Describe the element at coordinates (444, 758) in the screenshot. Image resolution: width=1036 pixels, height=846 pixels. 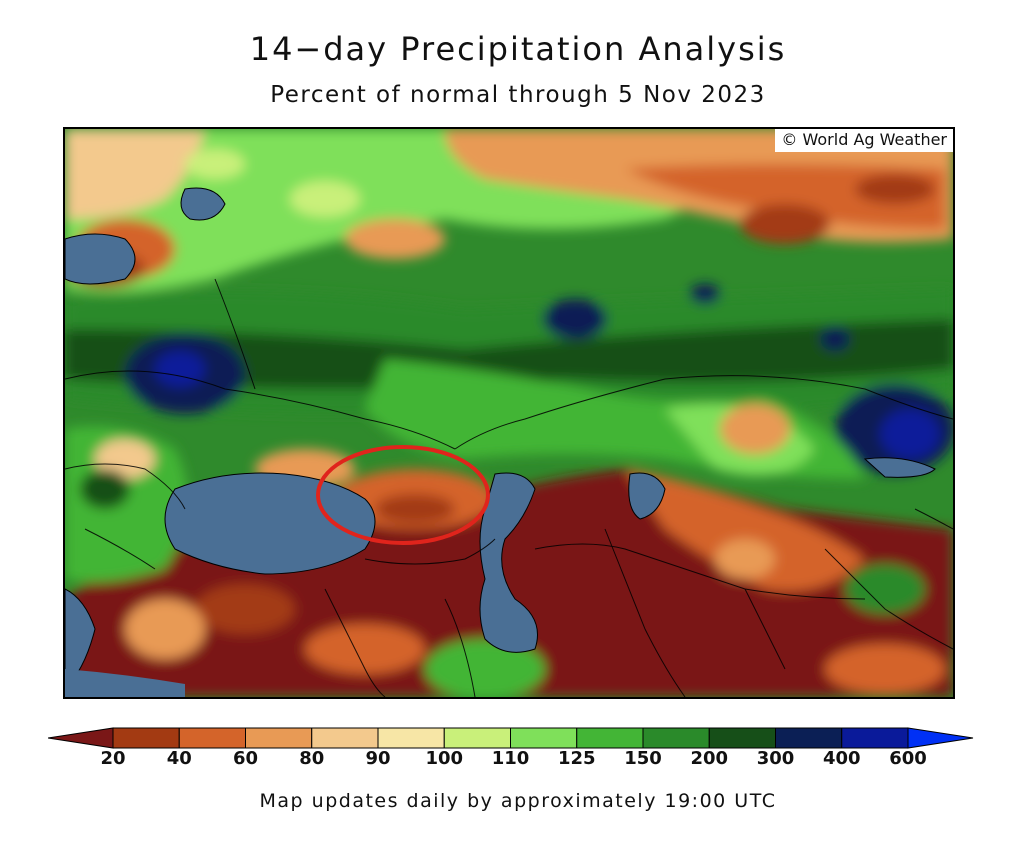
I see `colorbar-tick-label: 100` at that location.